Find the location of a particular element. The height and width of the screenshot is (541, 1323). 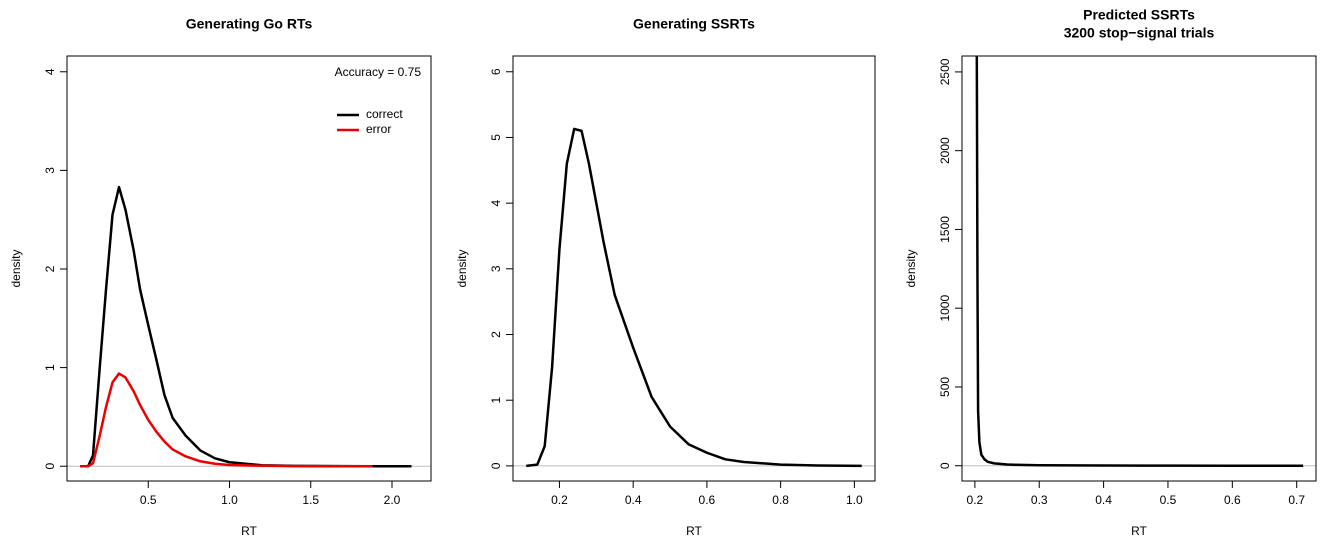

plot-area is located at coordinates (249, 326).